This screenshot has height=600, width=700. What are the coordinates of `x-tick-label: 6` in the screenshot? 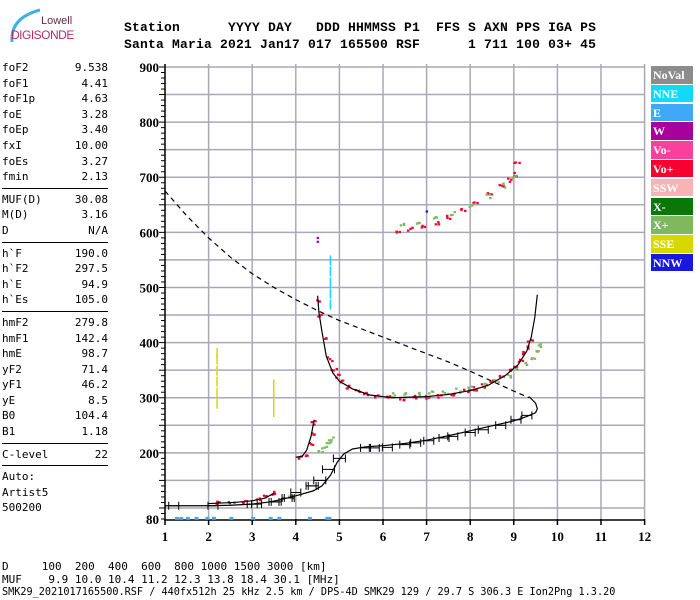 It's located at (383, 536).